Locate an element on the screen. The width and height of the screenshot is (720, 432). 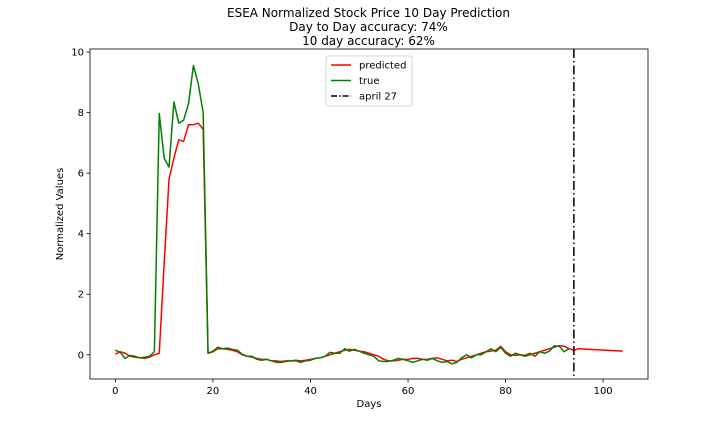
legend: predicted true april 27 is located at coordinates (369, 81).